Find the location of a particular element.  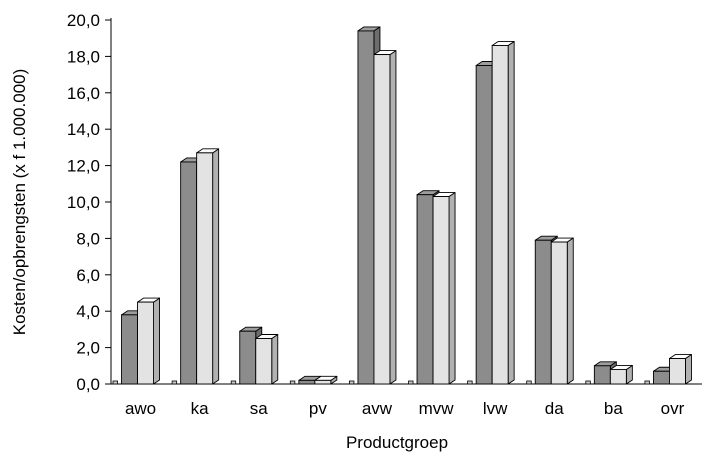

y-tick-label: 20,0 is located at coordinates (83, 20).